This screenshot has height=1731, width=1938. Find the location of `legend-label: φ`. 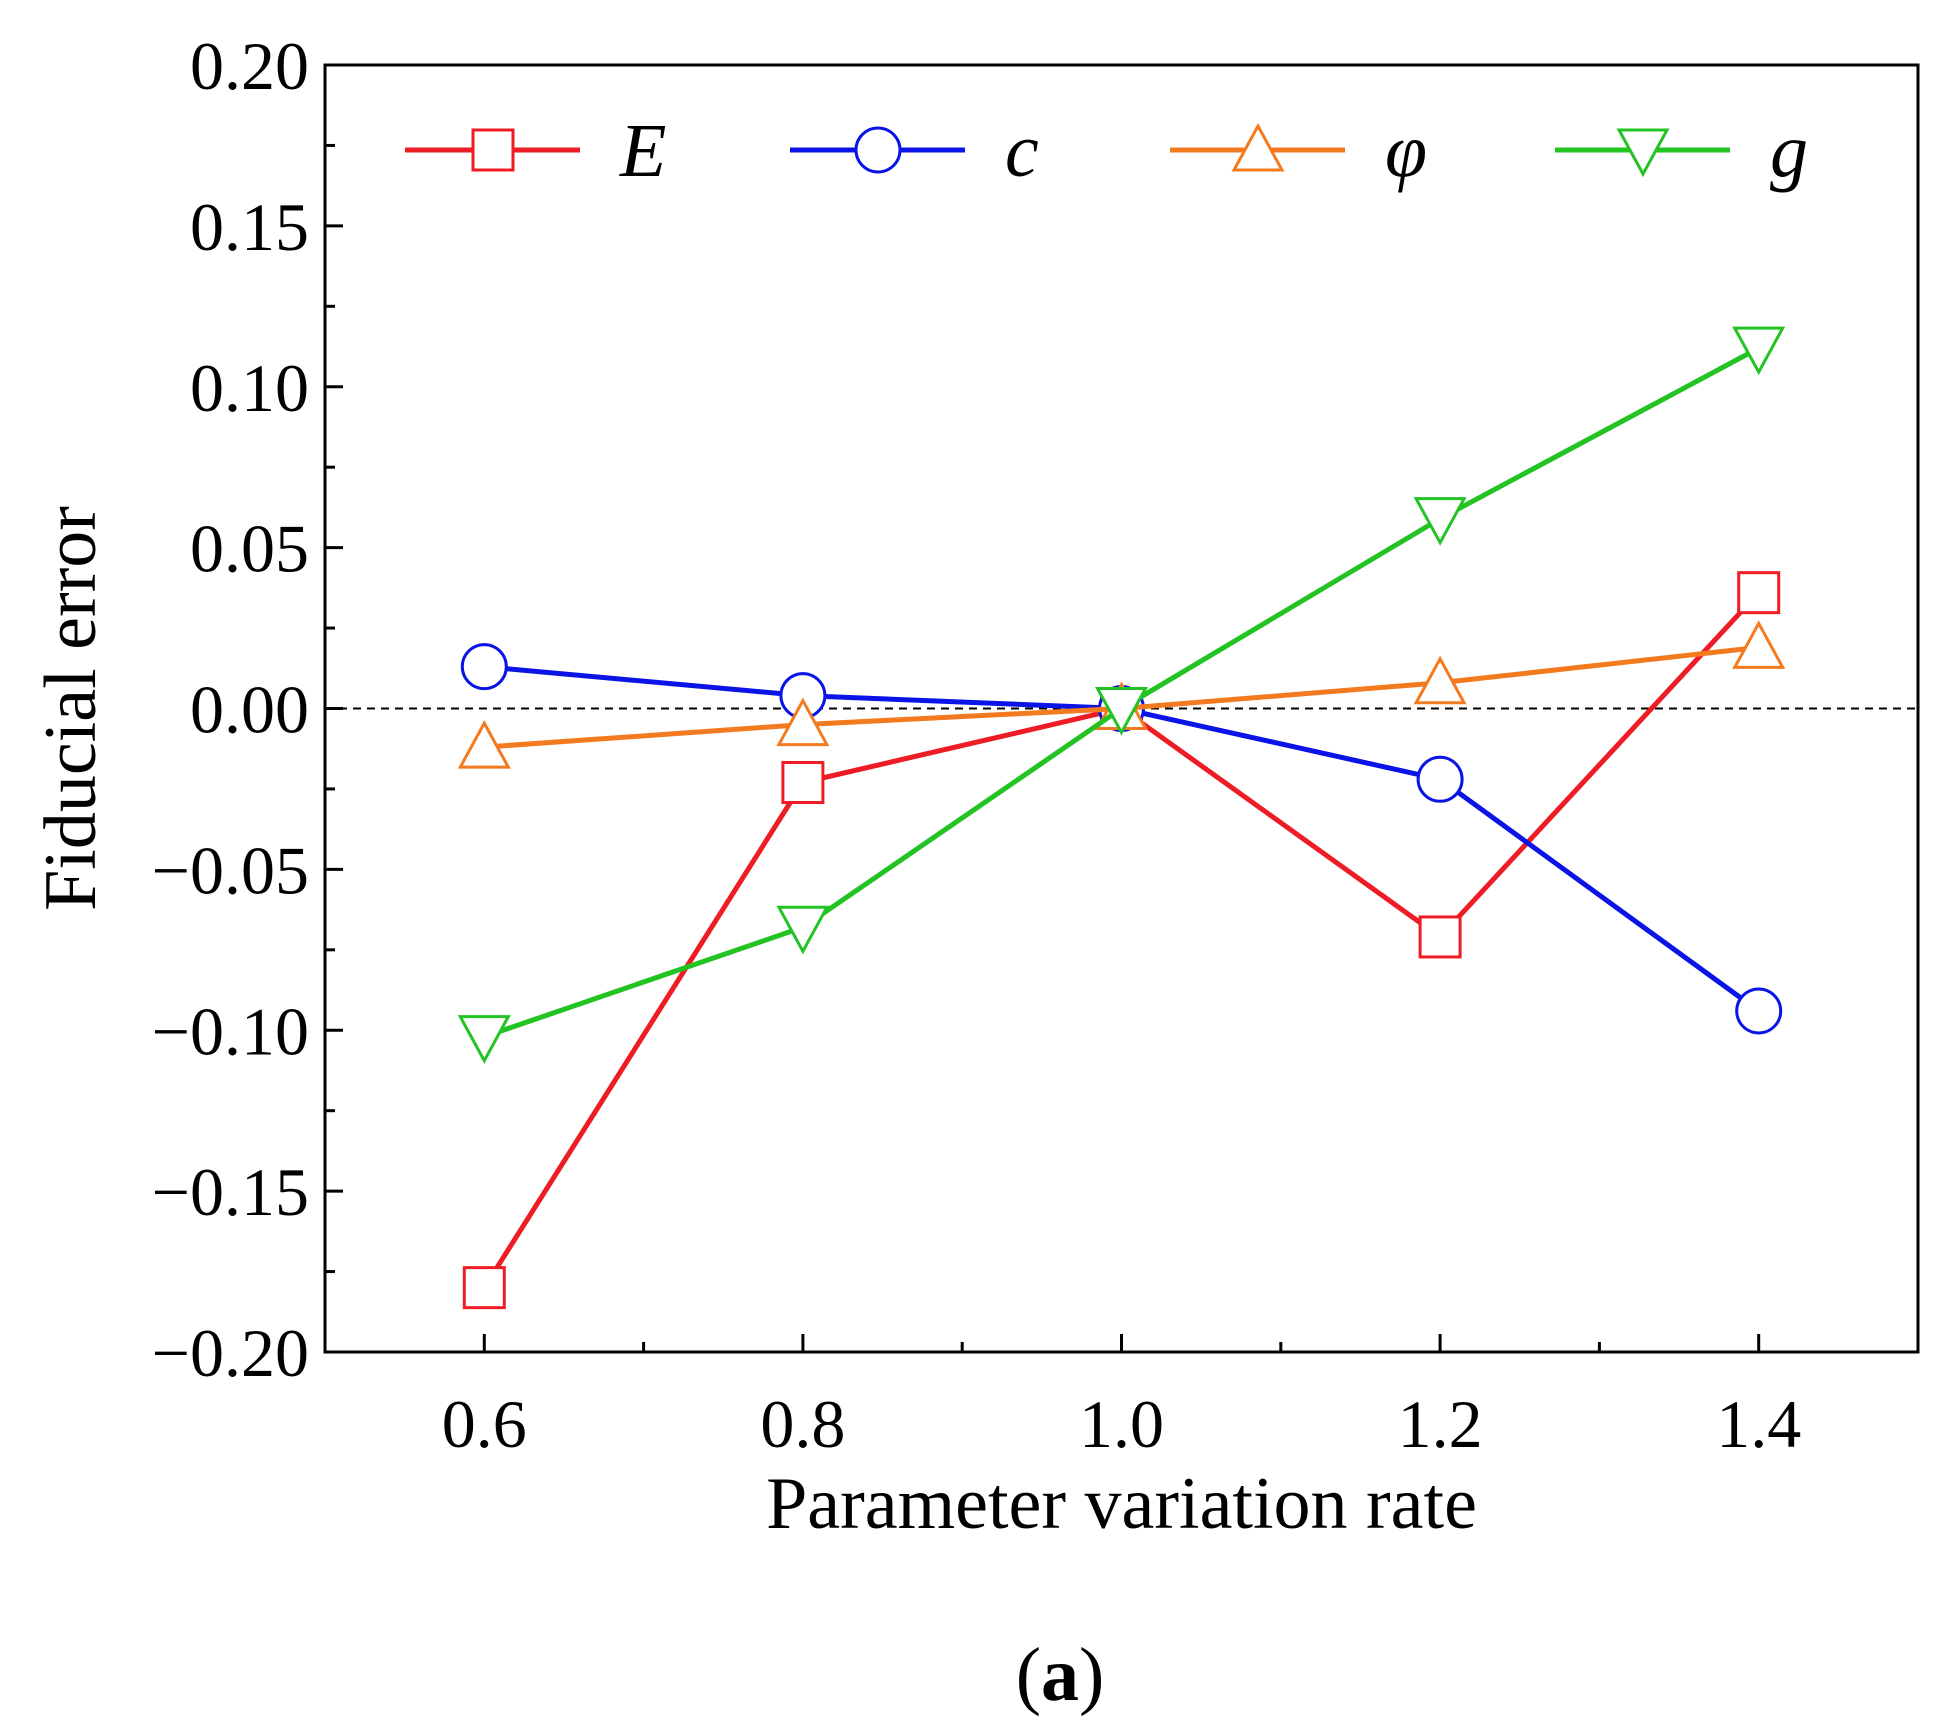

legend-label: φ is located at coordinates (1406, 151).